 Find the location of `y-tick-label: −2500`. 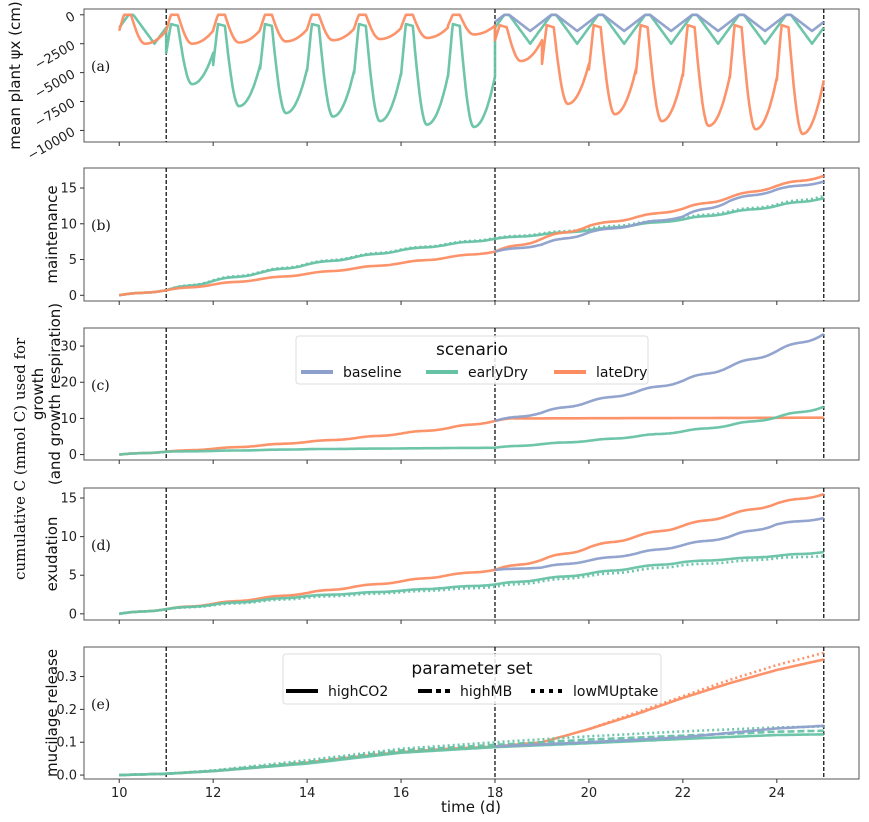

y-tick-label: −2500 is located at coordinates (55, 55).